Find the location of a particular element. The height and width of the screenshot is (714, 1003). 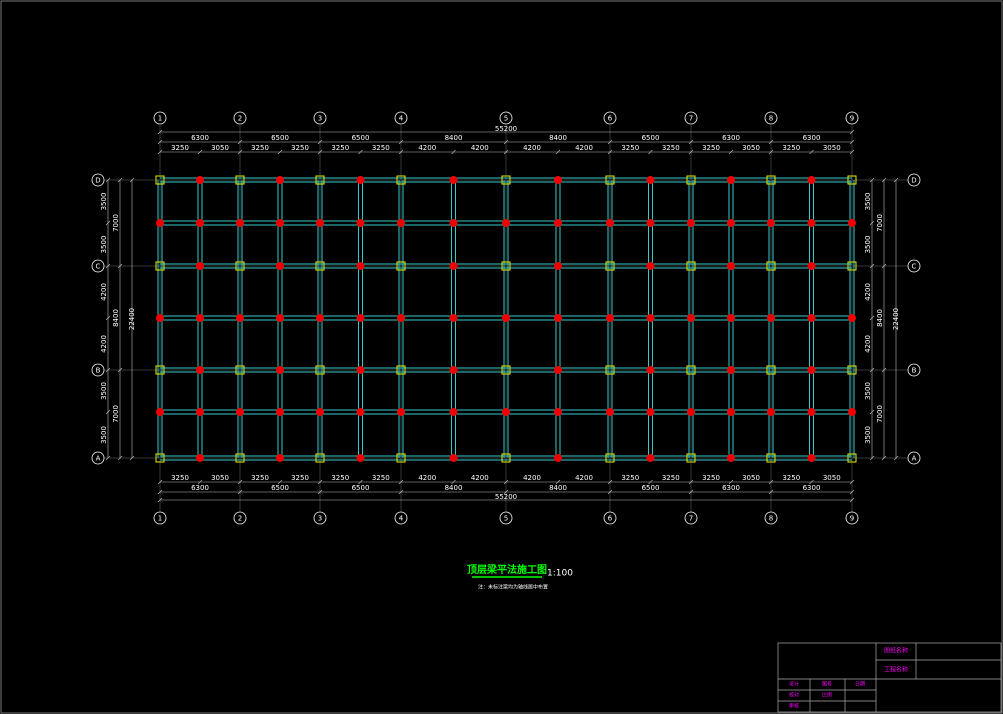

axis-label: 9 is located at coordinates (852, 519).